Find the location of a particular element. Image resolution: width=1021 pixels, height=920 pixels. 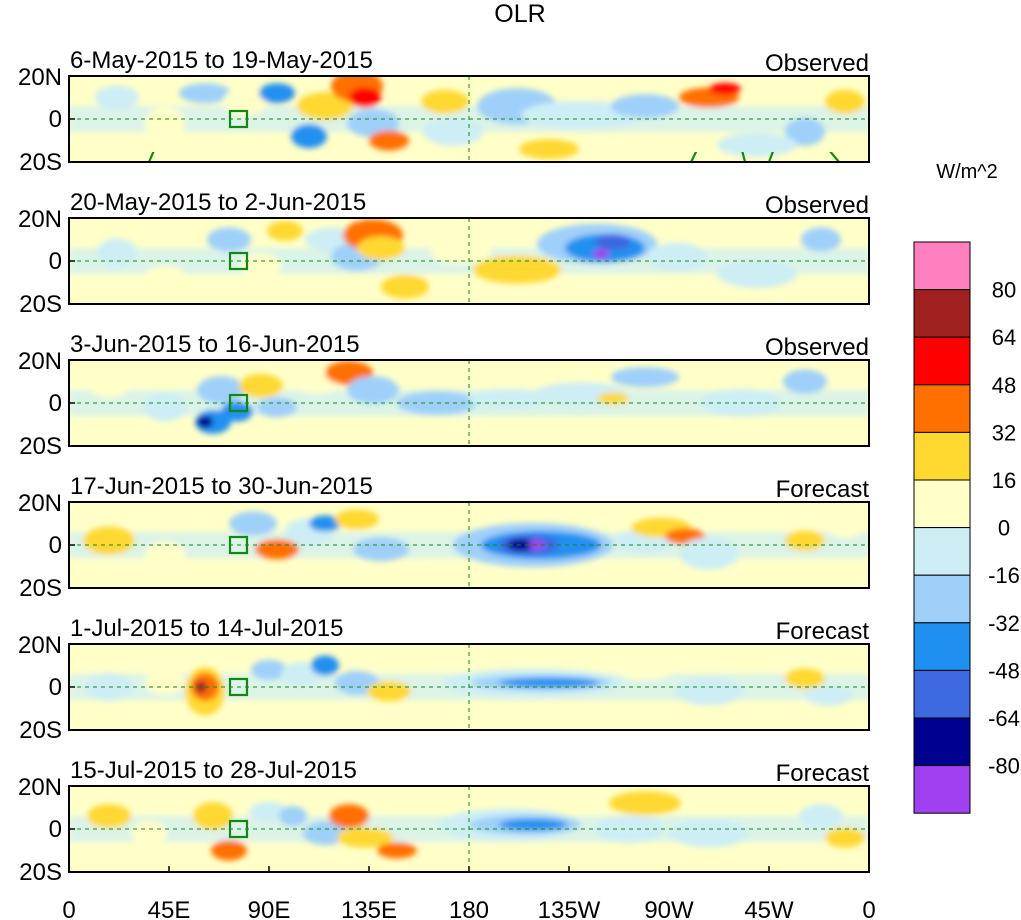

panel-period: 1-Jul-2015 to 14-Jul-2015 is located at coordinates (207, 628).